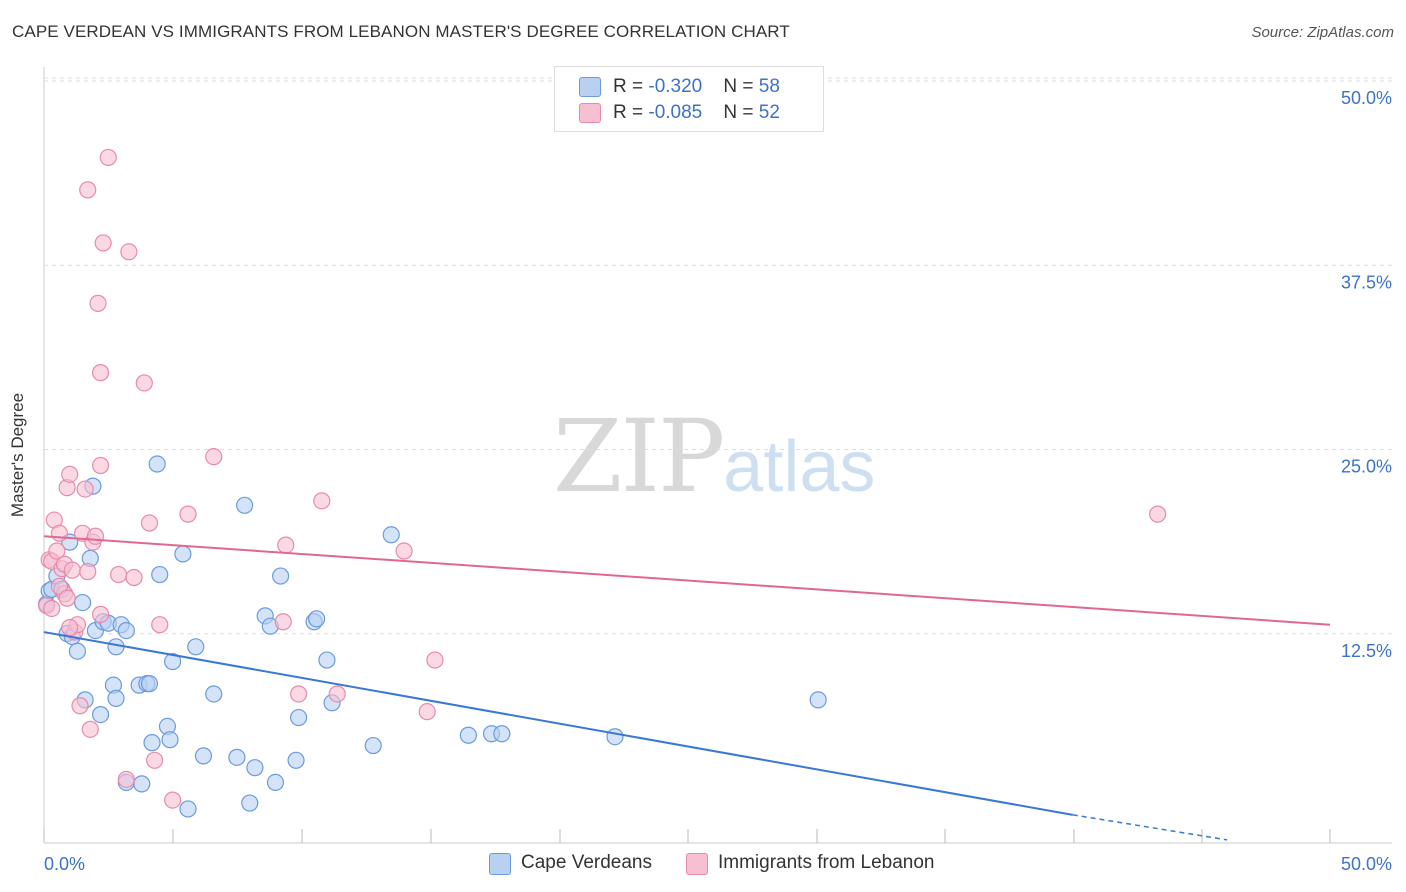 The image size is (1406, 892). I want to click on legend-r-value: -0.085, so click(675, 112).